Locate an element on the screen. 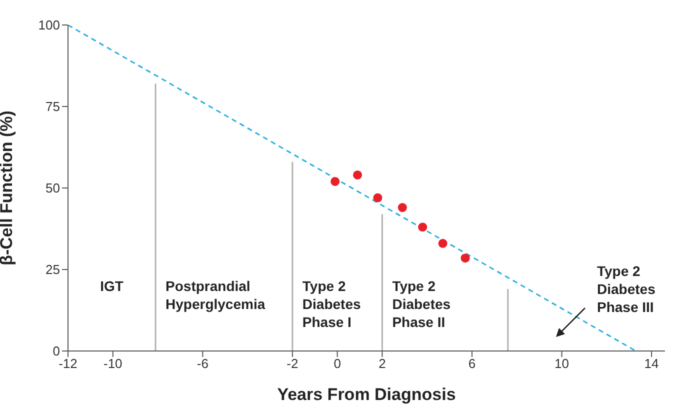  x-tick-label: 10 is located at coordinates (561, 364).